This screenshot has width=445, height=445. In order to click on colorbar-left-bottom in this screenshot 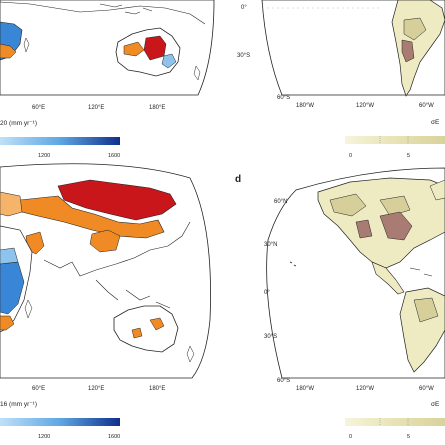, I will do `click(60, 422)`.